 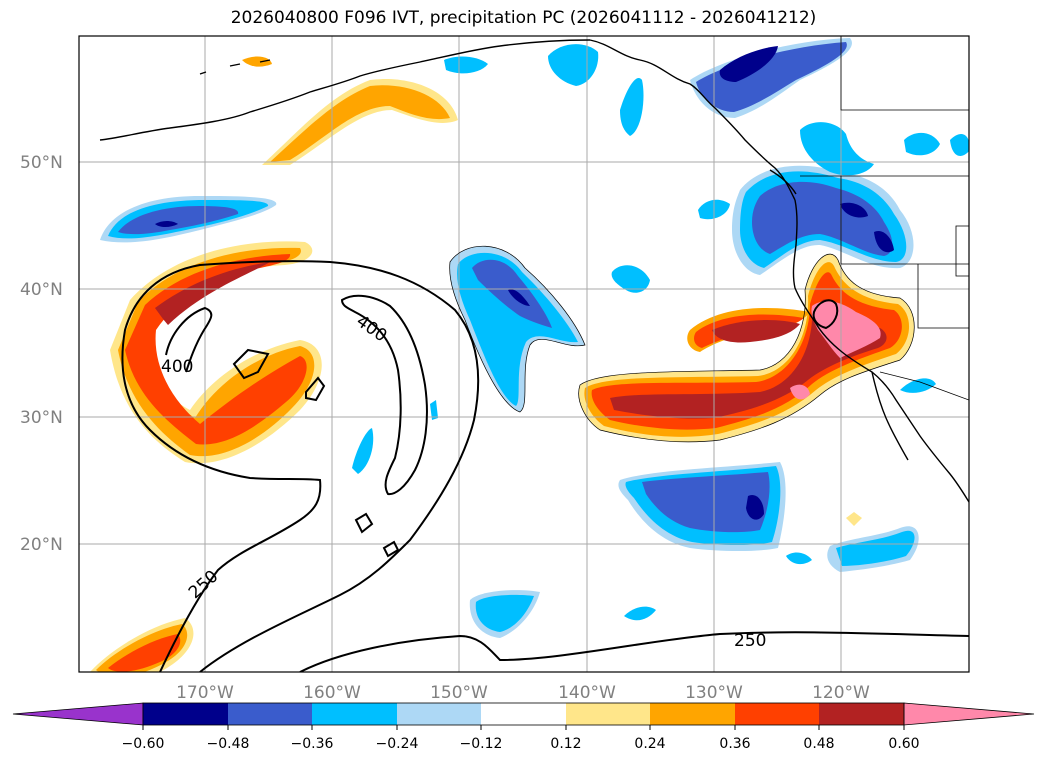 I want to click on lon-label-150w: 150°W, so click(x=459, y=693).